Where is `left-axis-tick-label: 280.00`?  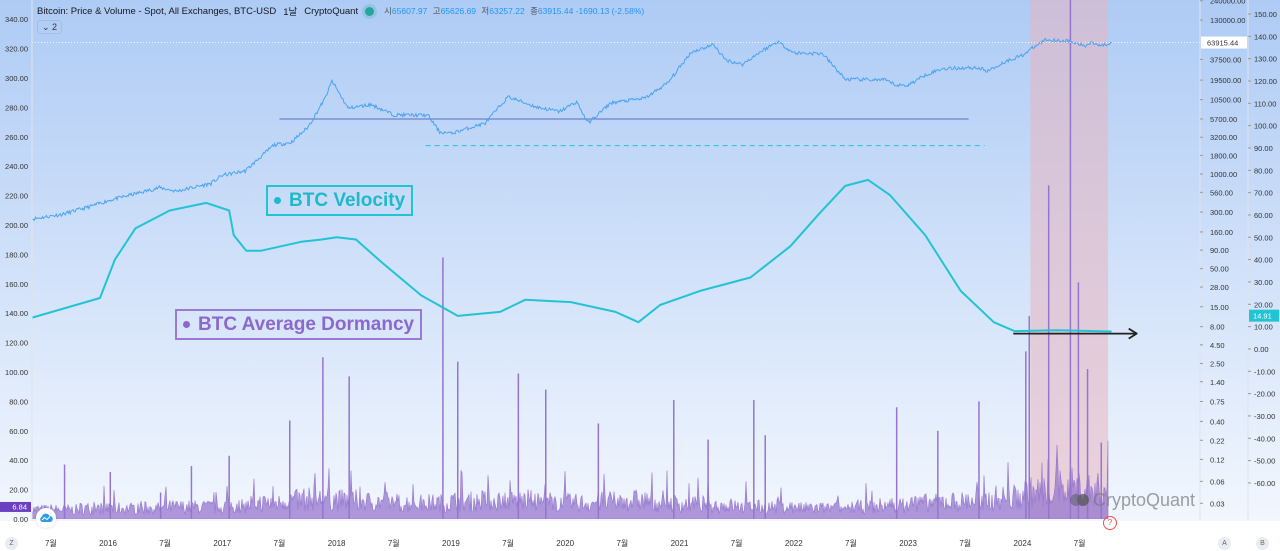
left-axis-tick-label: 280.00 is located at coordinates (16, 107).